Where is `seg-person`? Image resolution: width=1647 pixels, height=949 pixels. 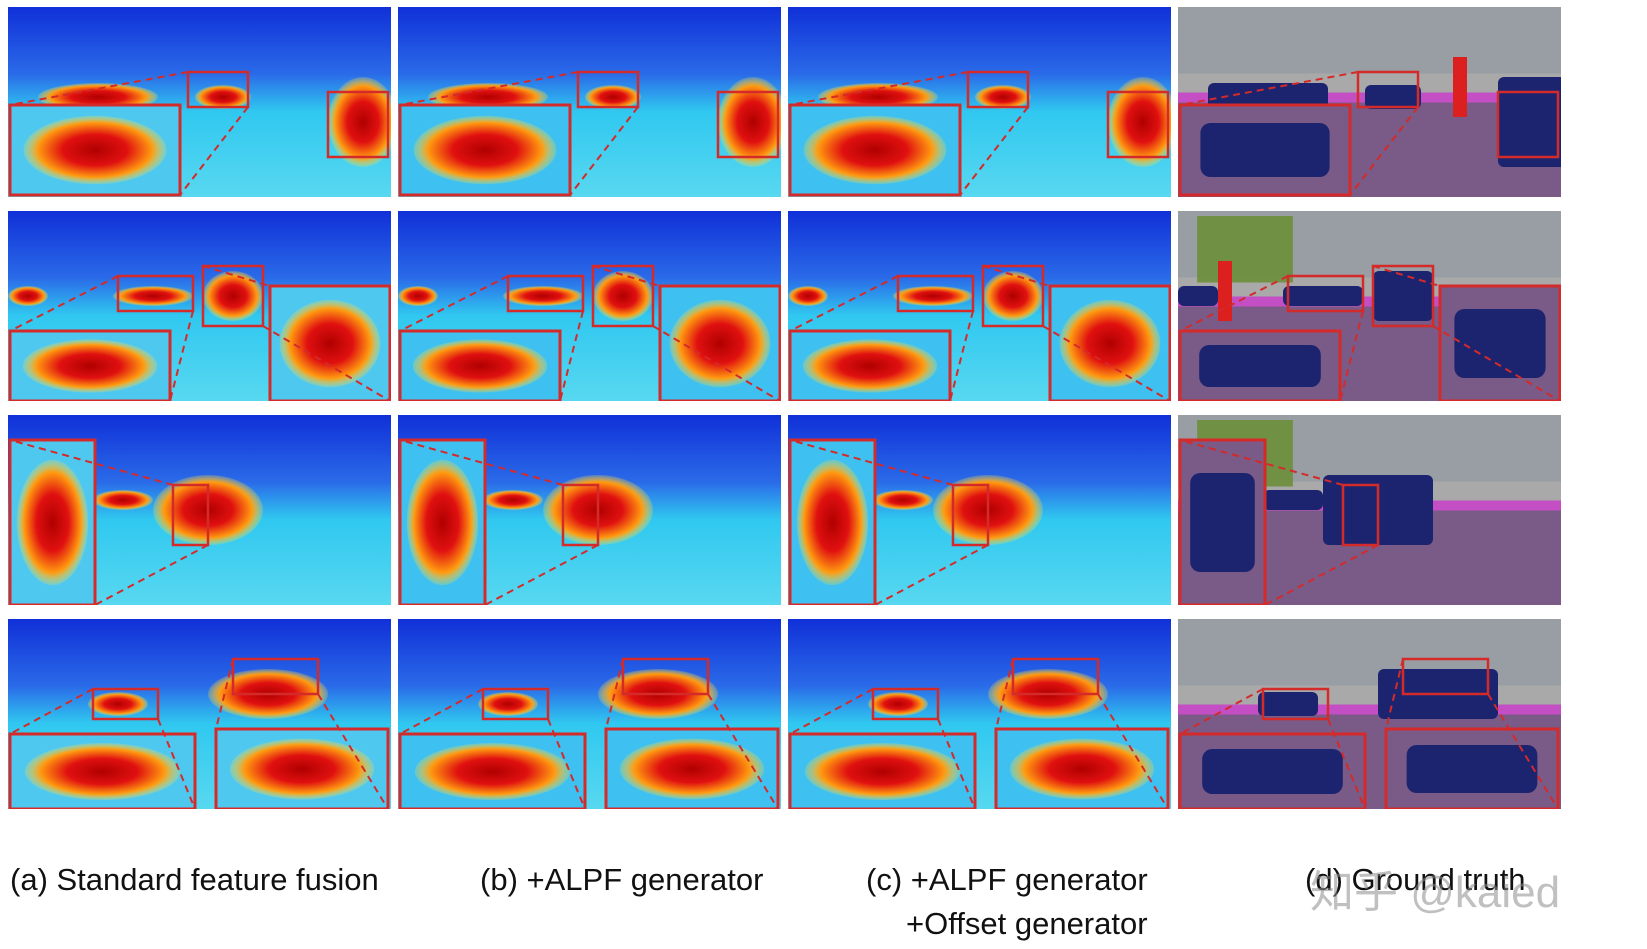 seg-person is located at coordinates (1225, 291).